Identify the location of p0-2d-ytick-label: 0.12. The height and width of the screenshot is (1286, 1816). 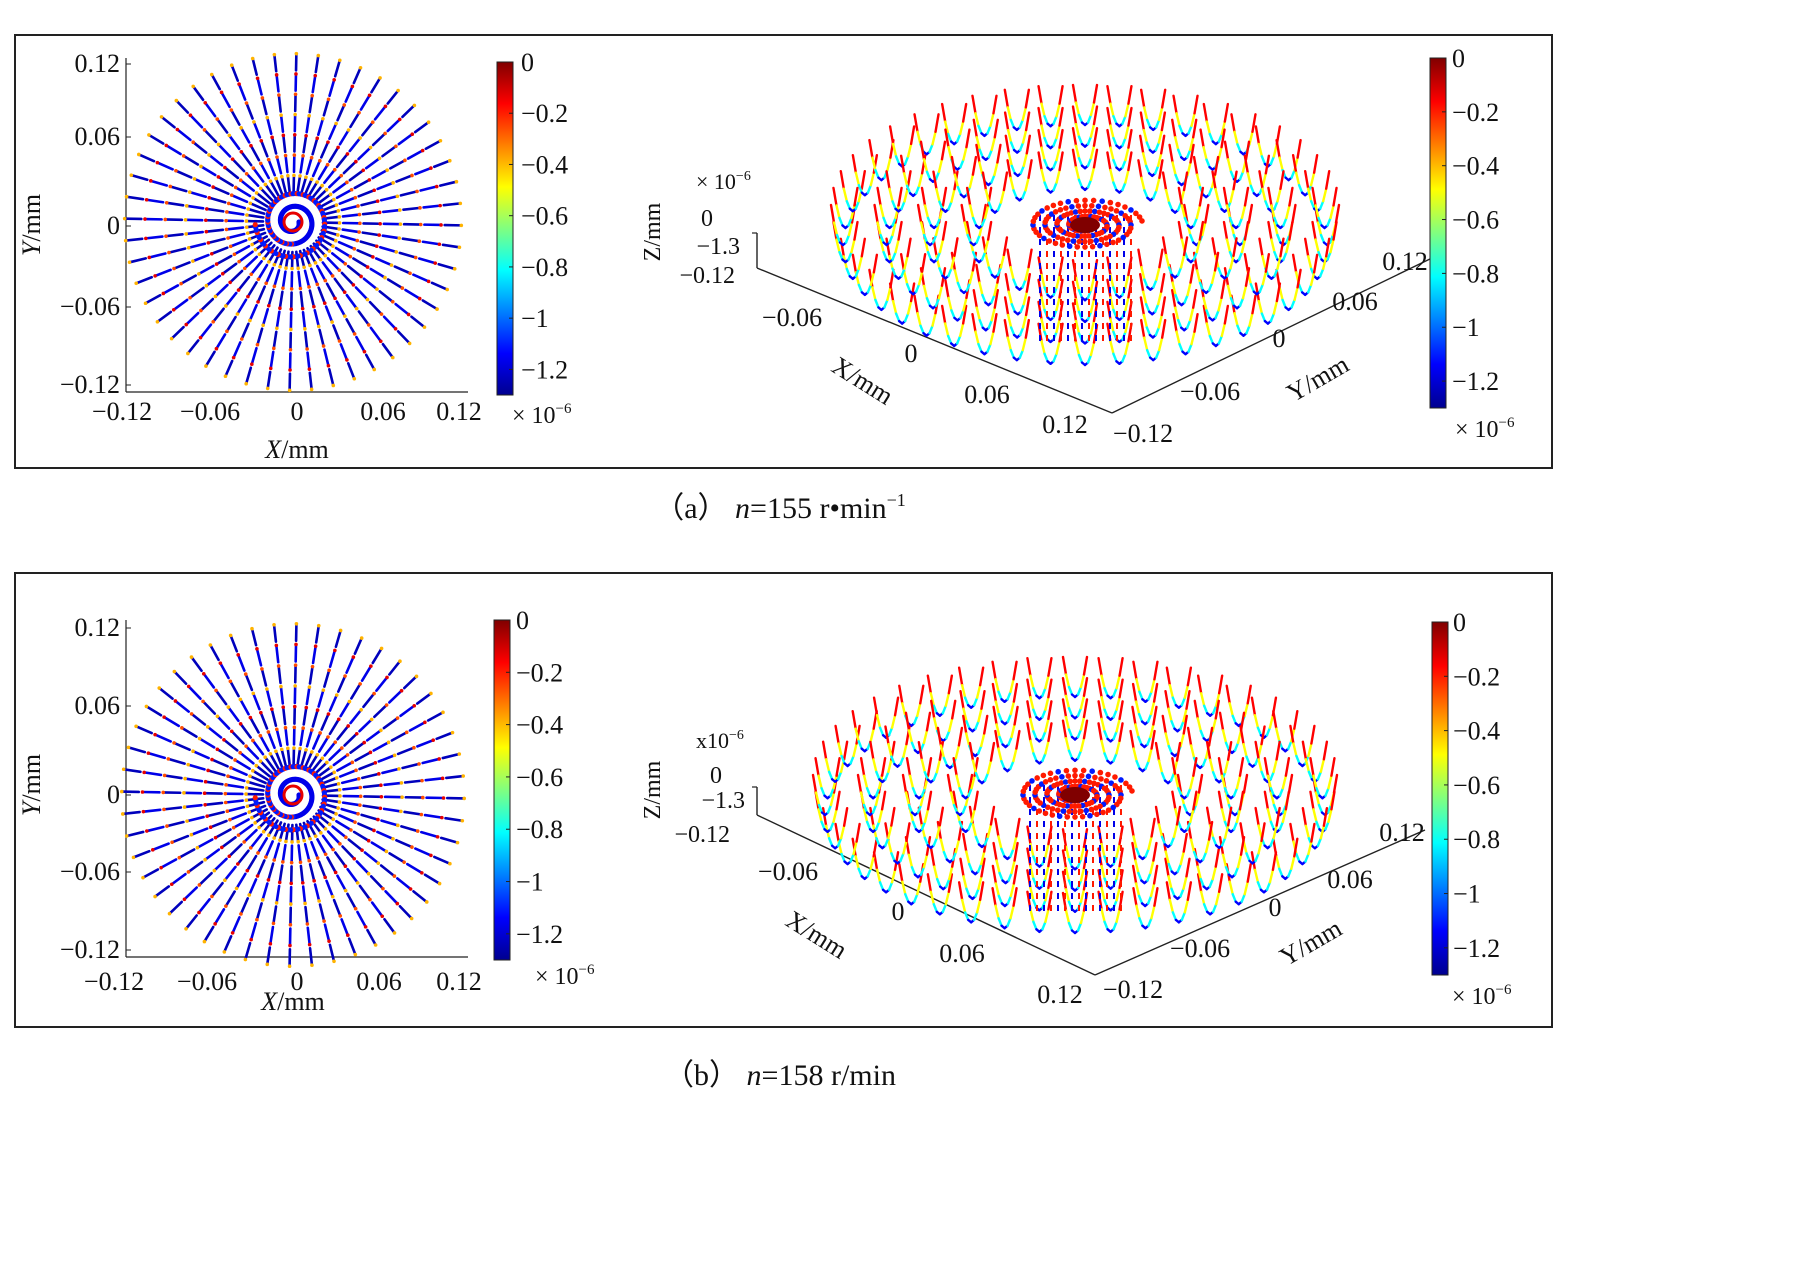
(98, 63).